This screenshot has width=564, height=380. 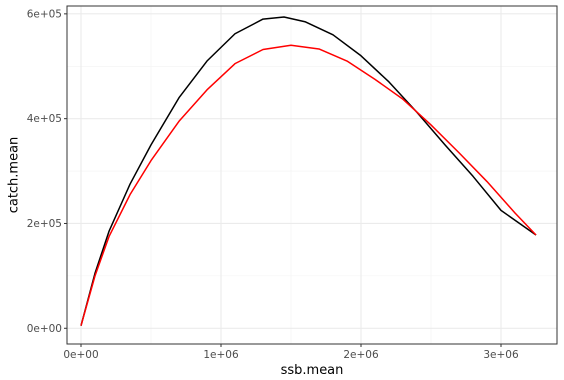 I want to click on x-tick-label: 0e+00, so click(x=80, y=355).